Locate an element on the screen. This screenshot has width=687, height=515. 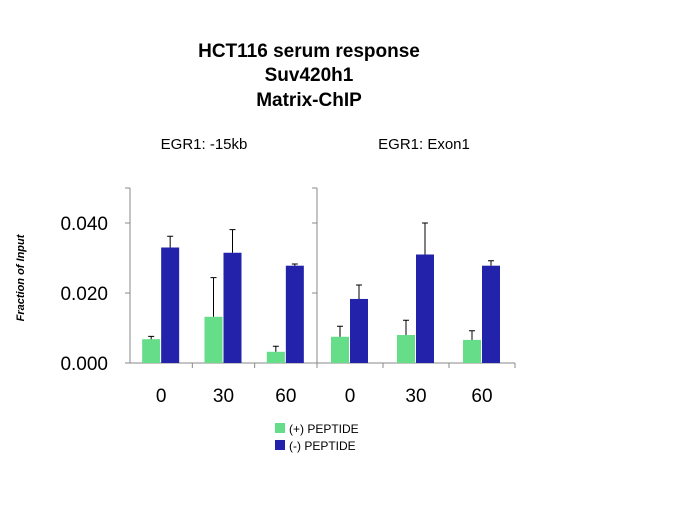
y-axis-label-group: Fraction of Input is located at coordinates (21, 277).